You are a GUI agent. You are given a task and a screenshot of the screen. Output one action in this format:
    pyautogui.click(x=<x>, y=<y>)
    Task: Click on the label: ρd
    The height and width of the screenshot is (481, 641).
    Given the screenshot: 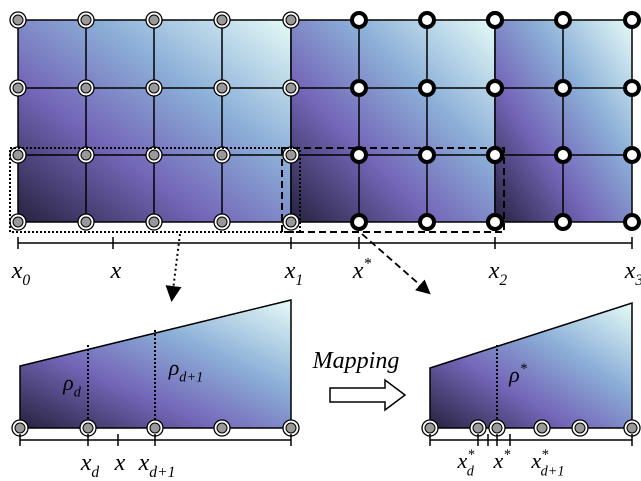 What is the action you would take?
    pyautogui.click(x=72, y=385)
    